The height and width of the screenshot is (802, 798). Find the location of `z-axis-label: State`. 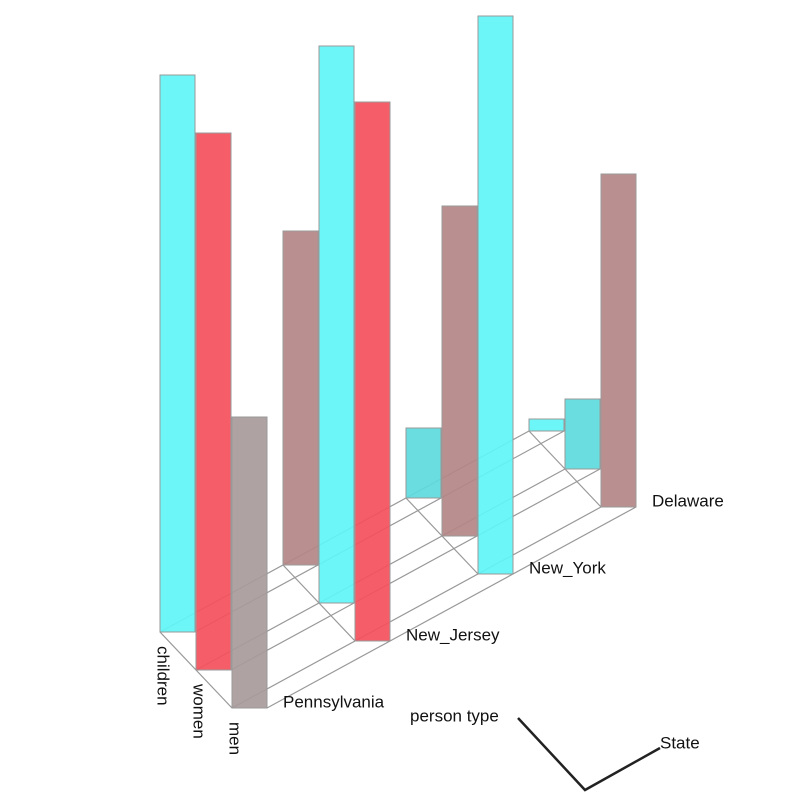

z-axis-label: State is located at coordinates (680, 742).